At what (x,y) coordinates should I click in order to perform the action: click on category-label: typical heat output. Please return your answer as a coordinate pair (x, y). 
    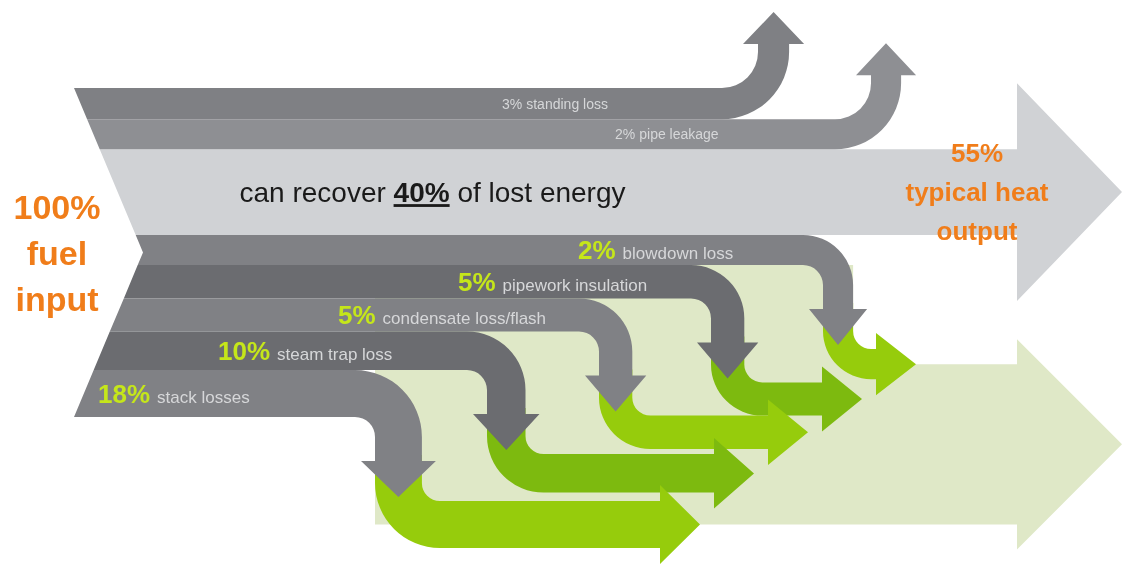
    Looking at the image, I should click on (977, 212).